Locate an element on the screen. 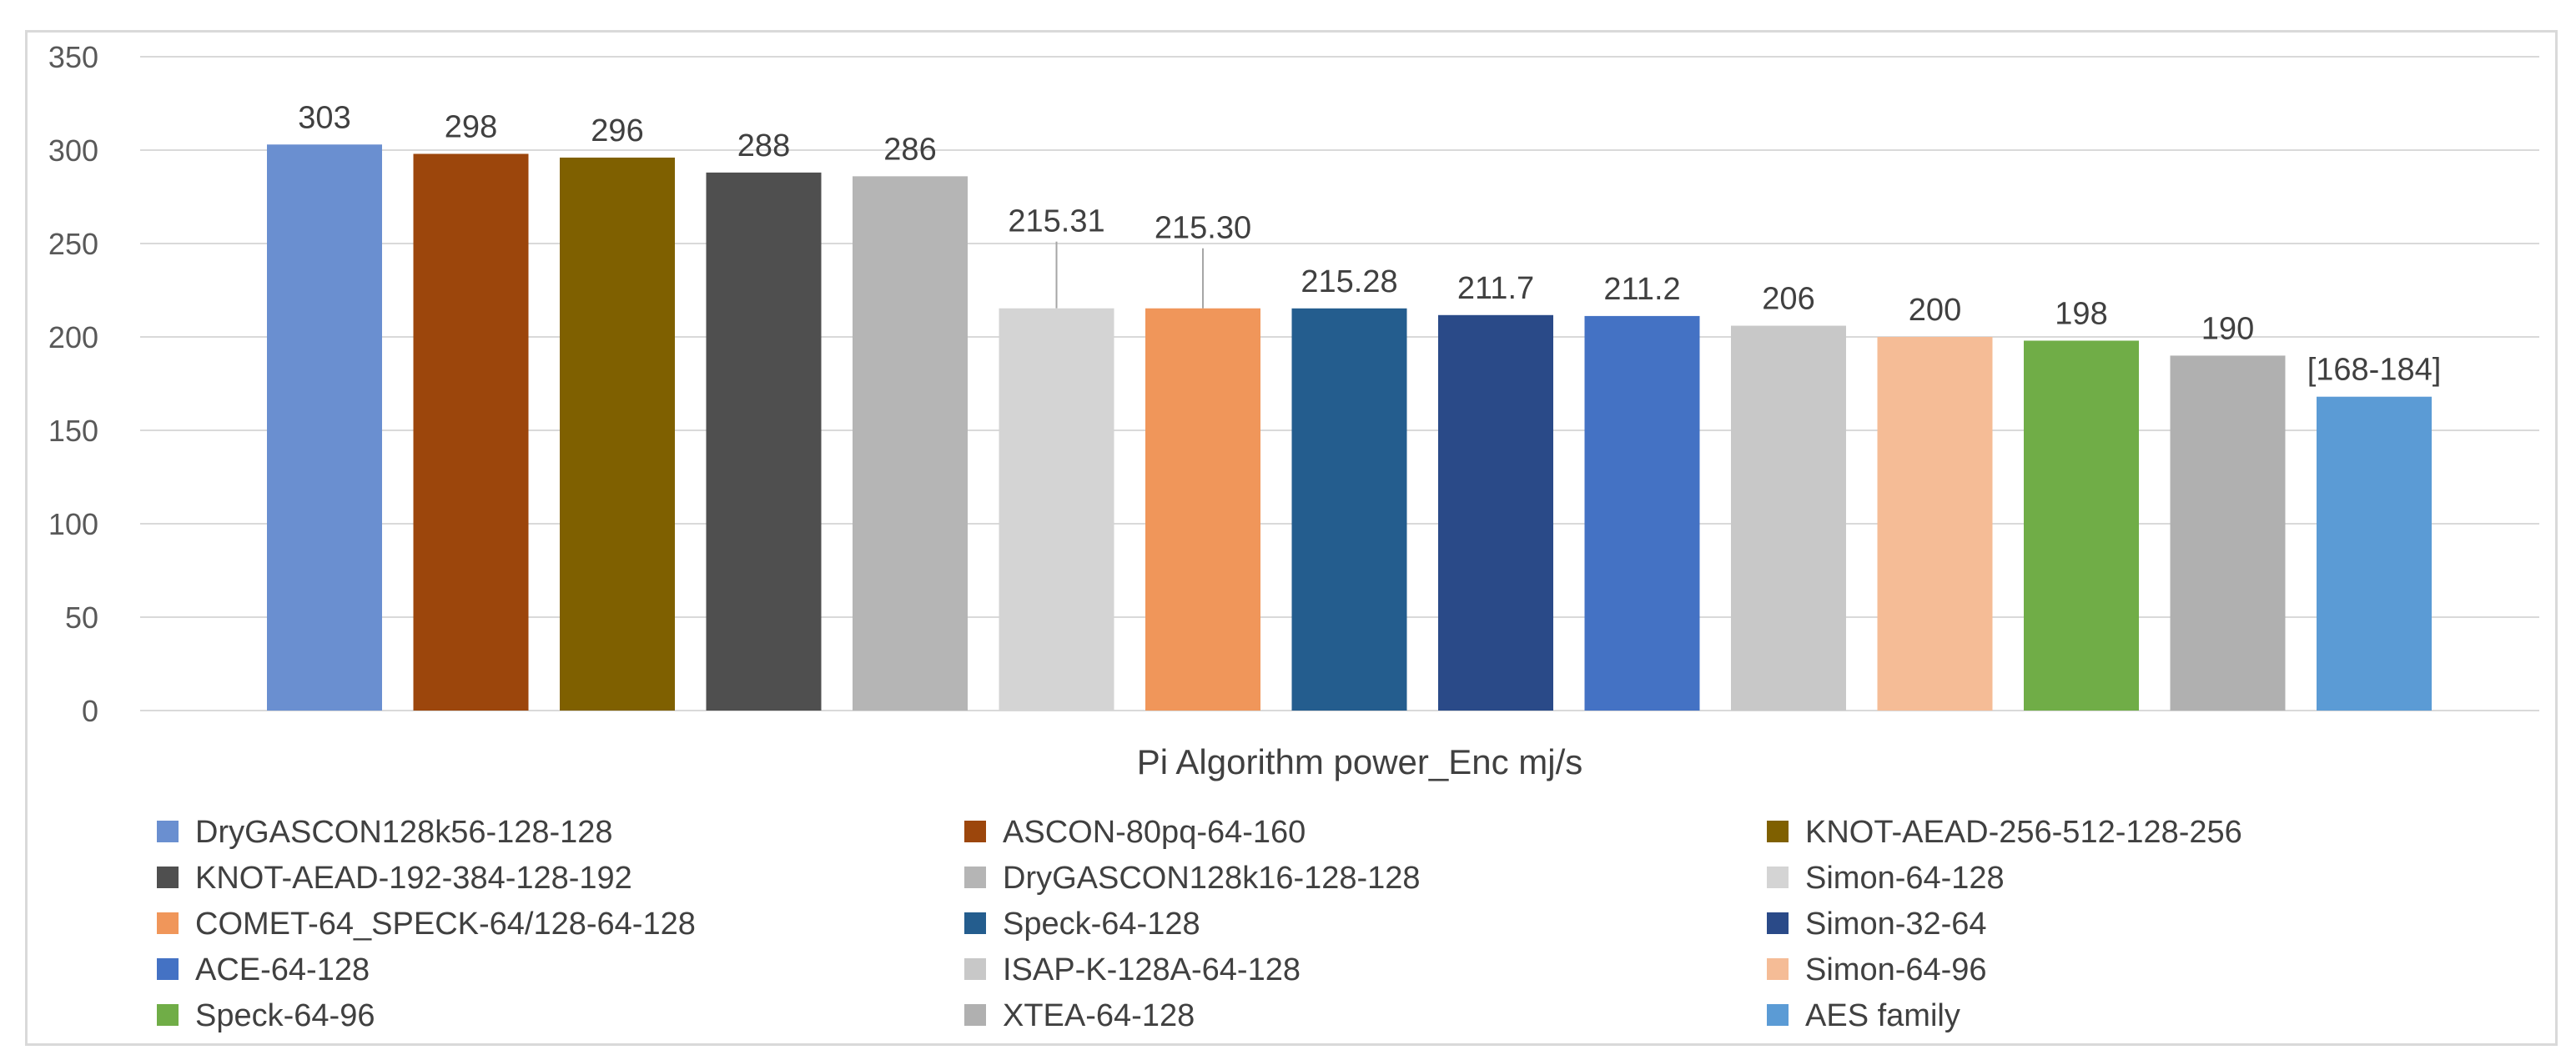 The image size is (2576, 1060). legend-label-4: KNOT-AEAD-192-384-128-192 is located at coordinates (413, 878).